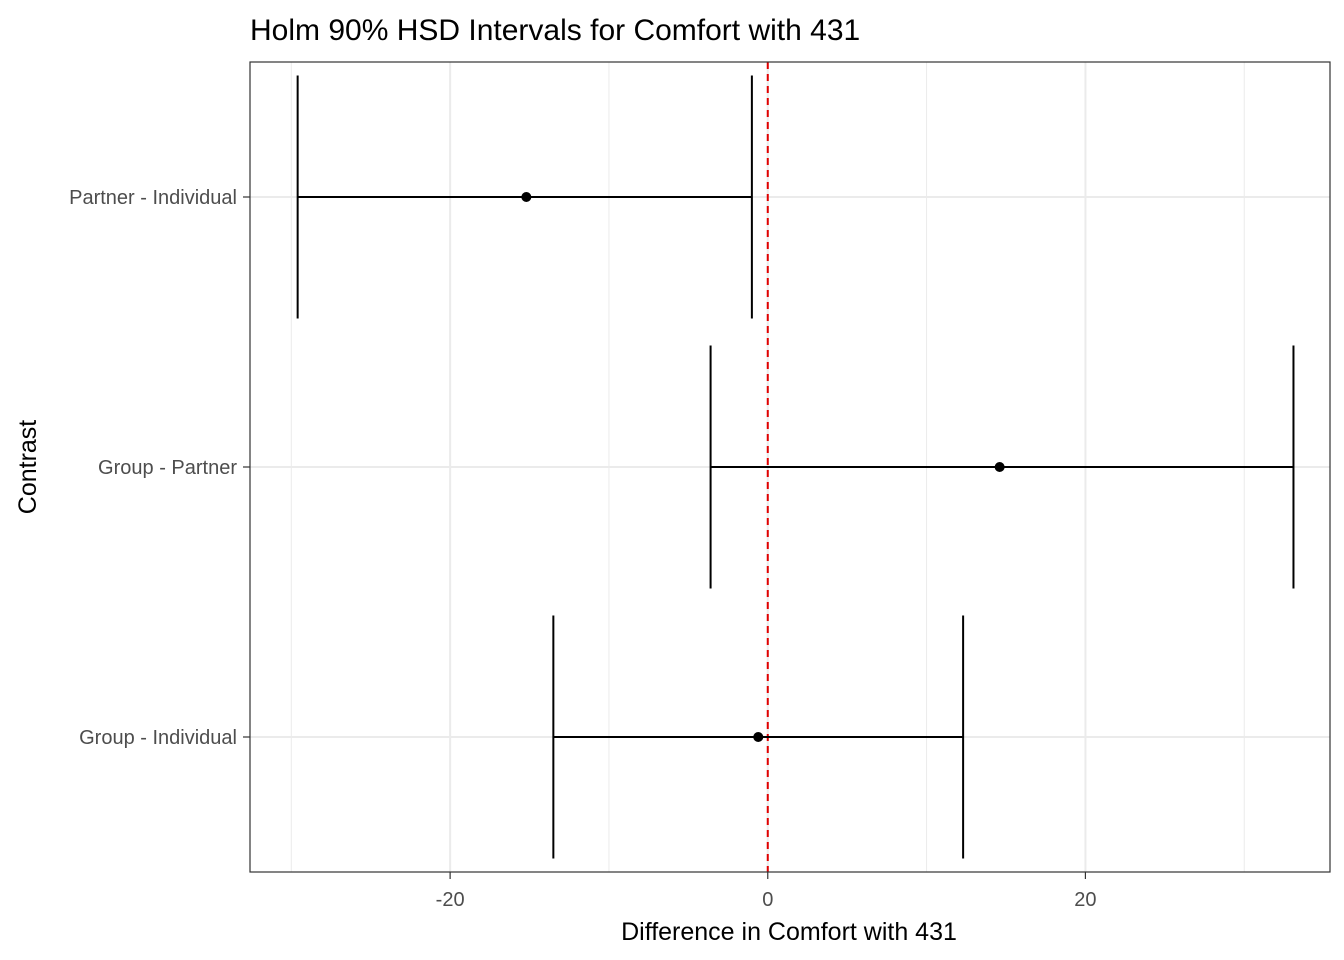 The height and width of the screenshot is (960, 1344). Describe the element at coordinates (28, 467) in the screenshot. I see `y-axis-title: Contrast` at that location.